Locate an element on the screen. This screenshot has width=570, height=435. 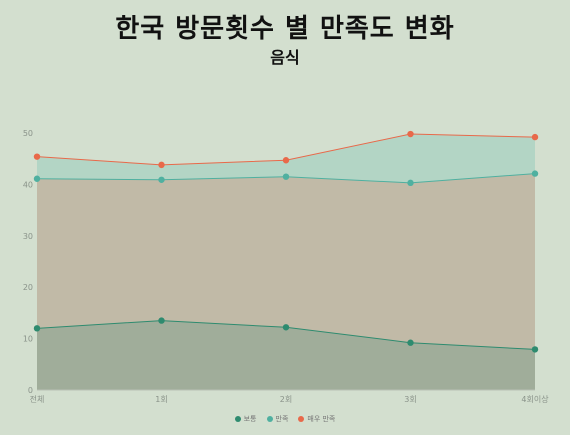
x-tick-label: 1회 is located at coordinates (161, 399).